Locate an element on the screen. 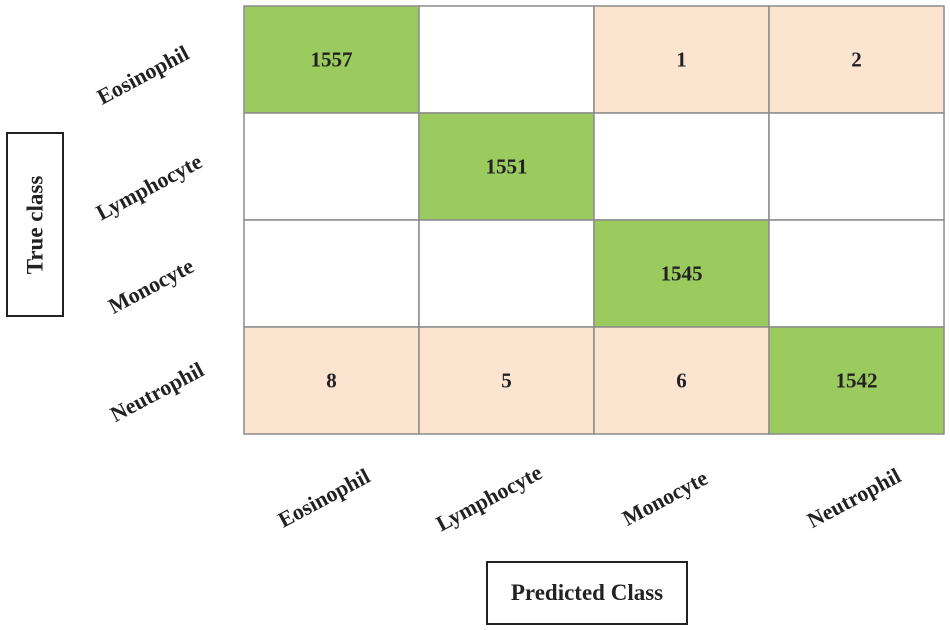 The image size is (950, 630). y-tick-label: Neutrophil is located at coordinates (157, 392).